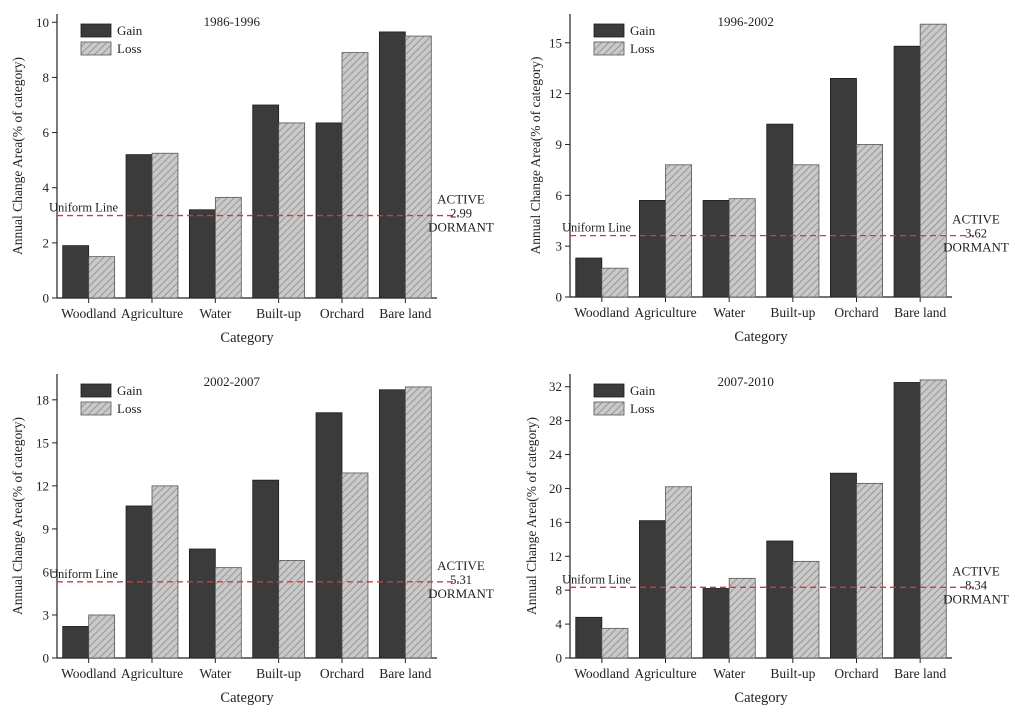 The image size is (1024, 716). Describe the element at coordinates (556, 454) in the screenshot. I see `y-tick-label: 24` at that location.